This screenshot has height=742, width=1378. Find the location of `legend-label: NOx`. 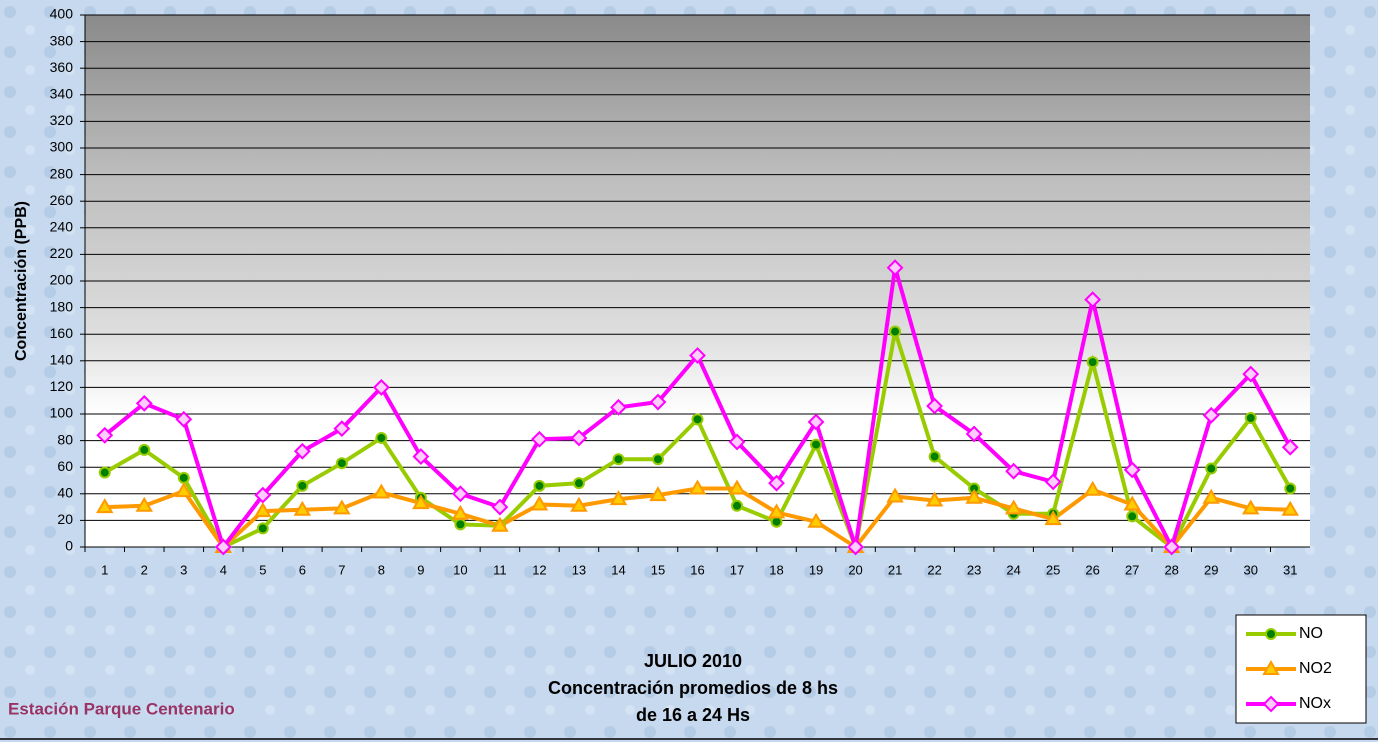

legend-label: NOx is located at coordinates (1315, 703).